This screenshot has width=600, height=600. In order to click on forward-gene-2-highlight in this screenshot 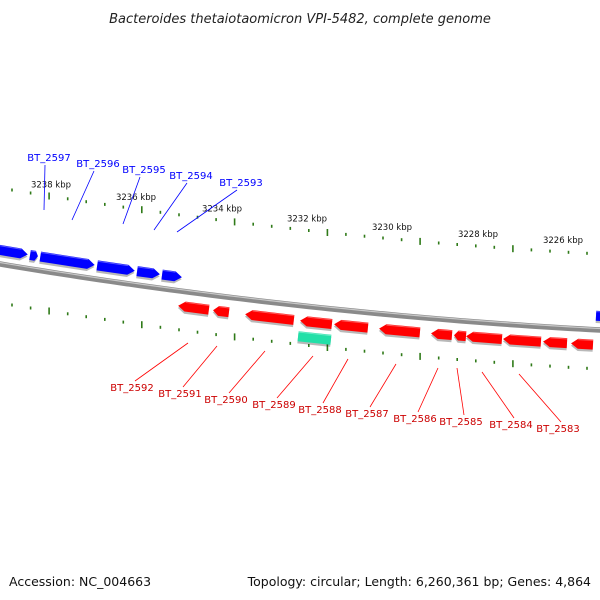, I will do `click(33, 251)`.